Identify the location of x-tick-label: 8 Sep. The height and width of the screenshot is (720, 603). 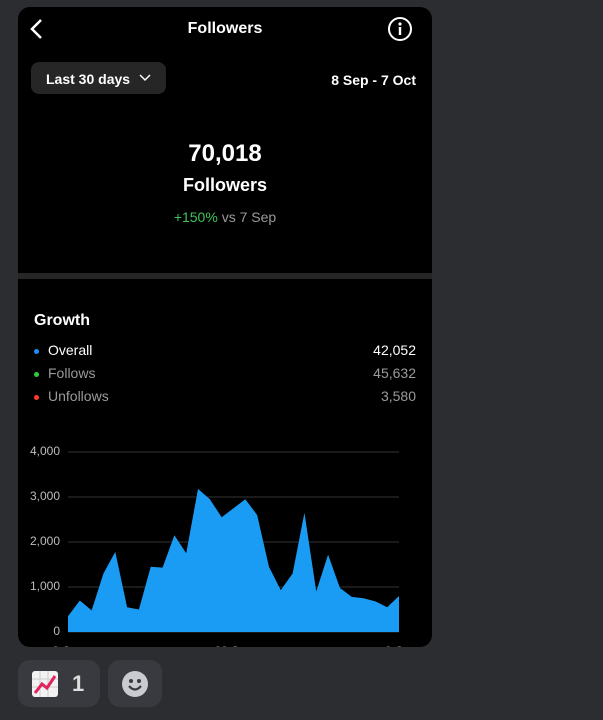
(68, 645).